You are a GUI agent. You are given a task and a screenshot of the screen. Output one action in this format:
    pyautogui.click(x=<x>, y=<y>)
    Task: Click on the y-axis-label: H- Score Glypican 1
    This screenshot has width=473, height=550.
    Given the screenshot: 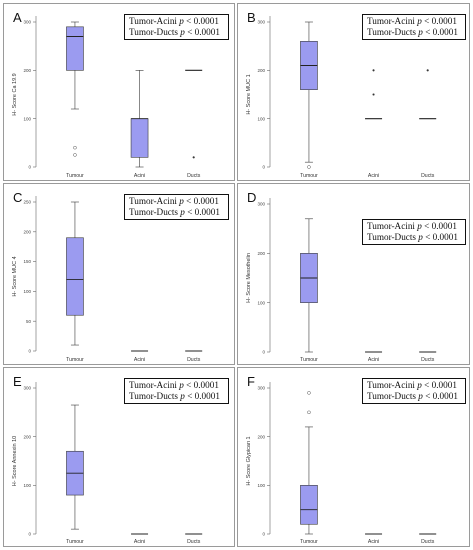 What is the action you would take?
    pyautogui.click(x=249, y=460)
    